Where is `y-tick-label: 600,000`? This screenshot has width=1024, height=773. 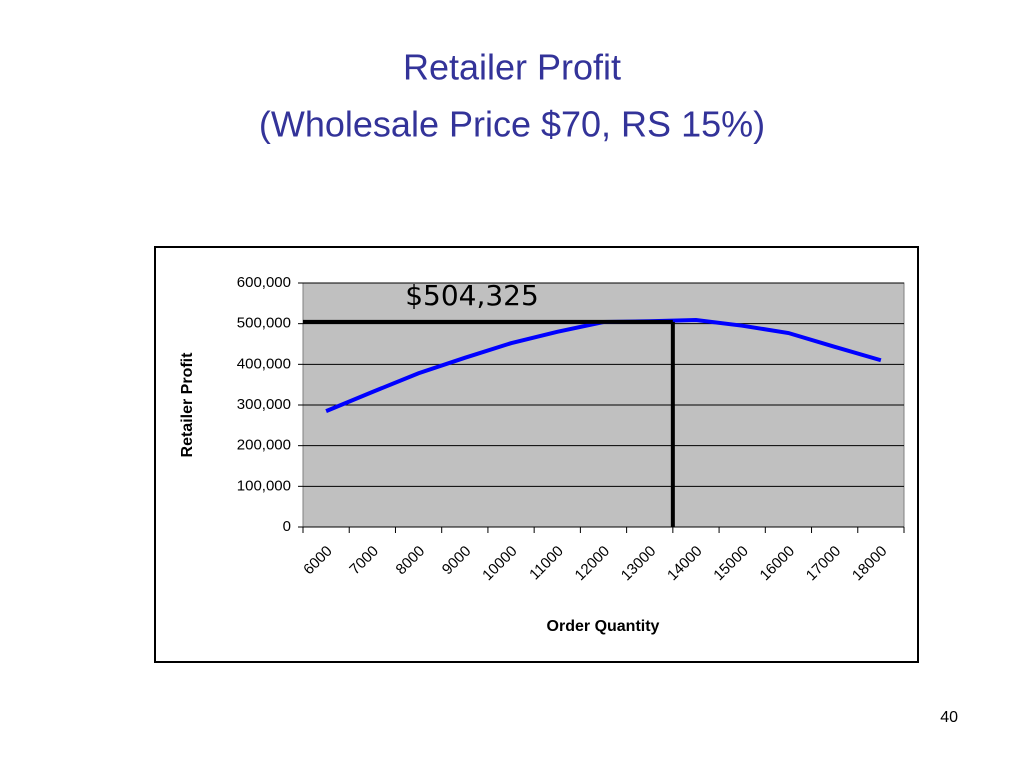
y-tick-label: 600,000 is located at coordinates (264, 282).